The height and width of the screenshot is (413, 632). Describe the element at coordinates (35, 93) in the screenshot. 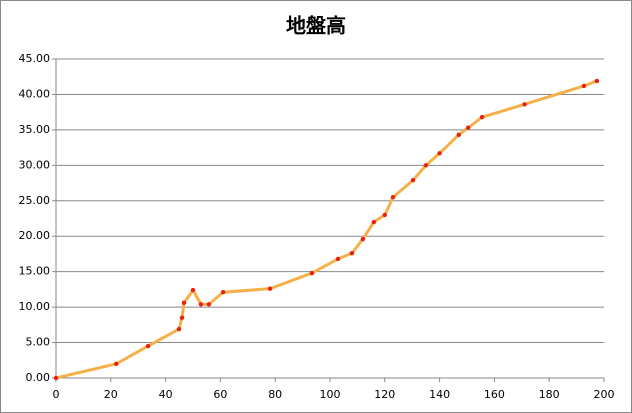

I see `y-tick-label: 40.00` at that location.